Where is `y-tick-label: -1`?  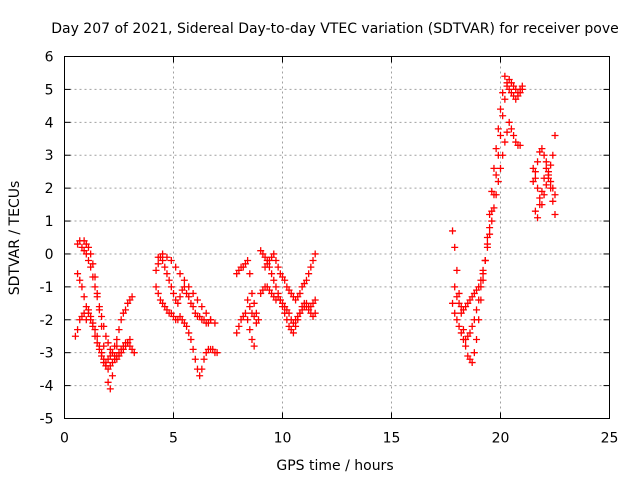
y-tick-label: -1 is located at coordinates (47, 288).